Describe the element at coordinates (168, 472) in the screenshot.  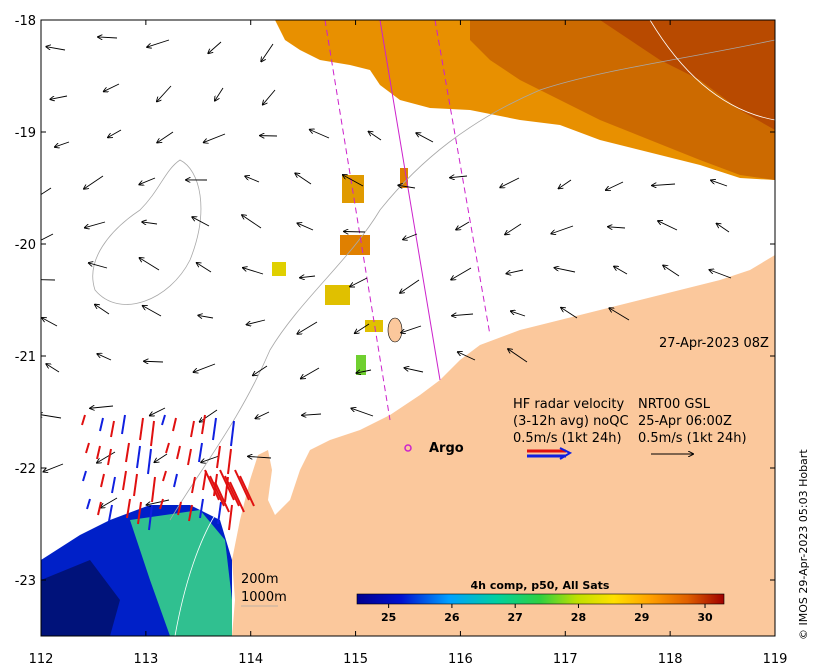
I see `hf-radar-vectors` at that location.